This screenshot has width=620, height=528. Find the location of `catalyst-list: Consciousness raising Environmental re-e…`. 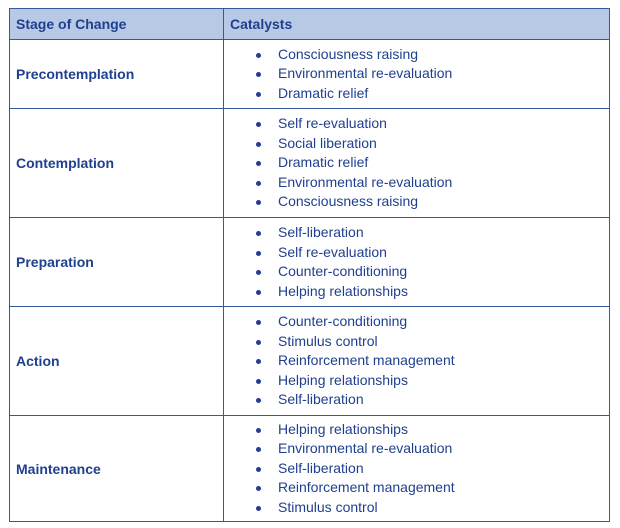

catalyst-list: Consciousness raising Environmental re-e… is located at coordinates (353, 74).